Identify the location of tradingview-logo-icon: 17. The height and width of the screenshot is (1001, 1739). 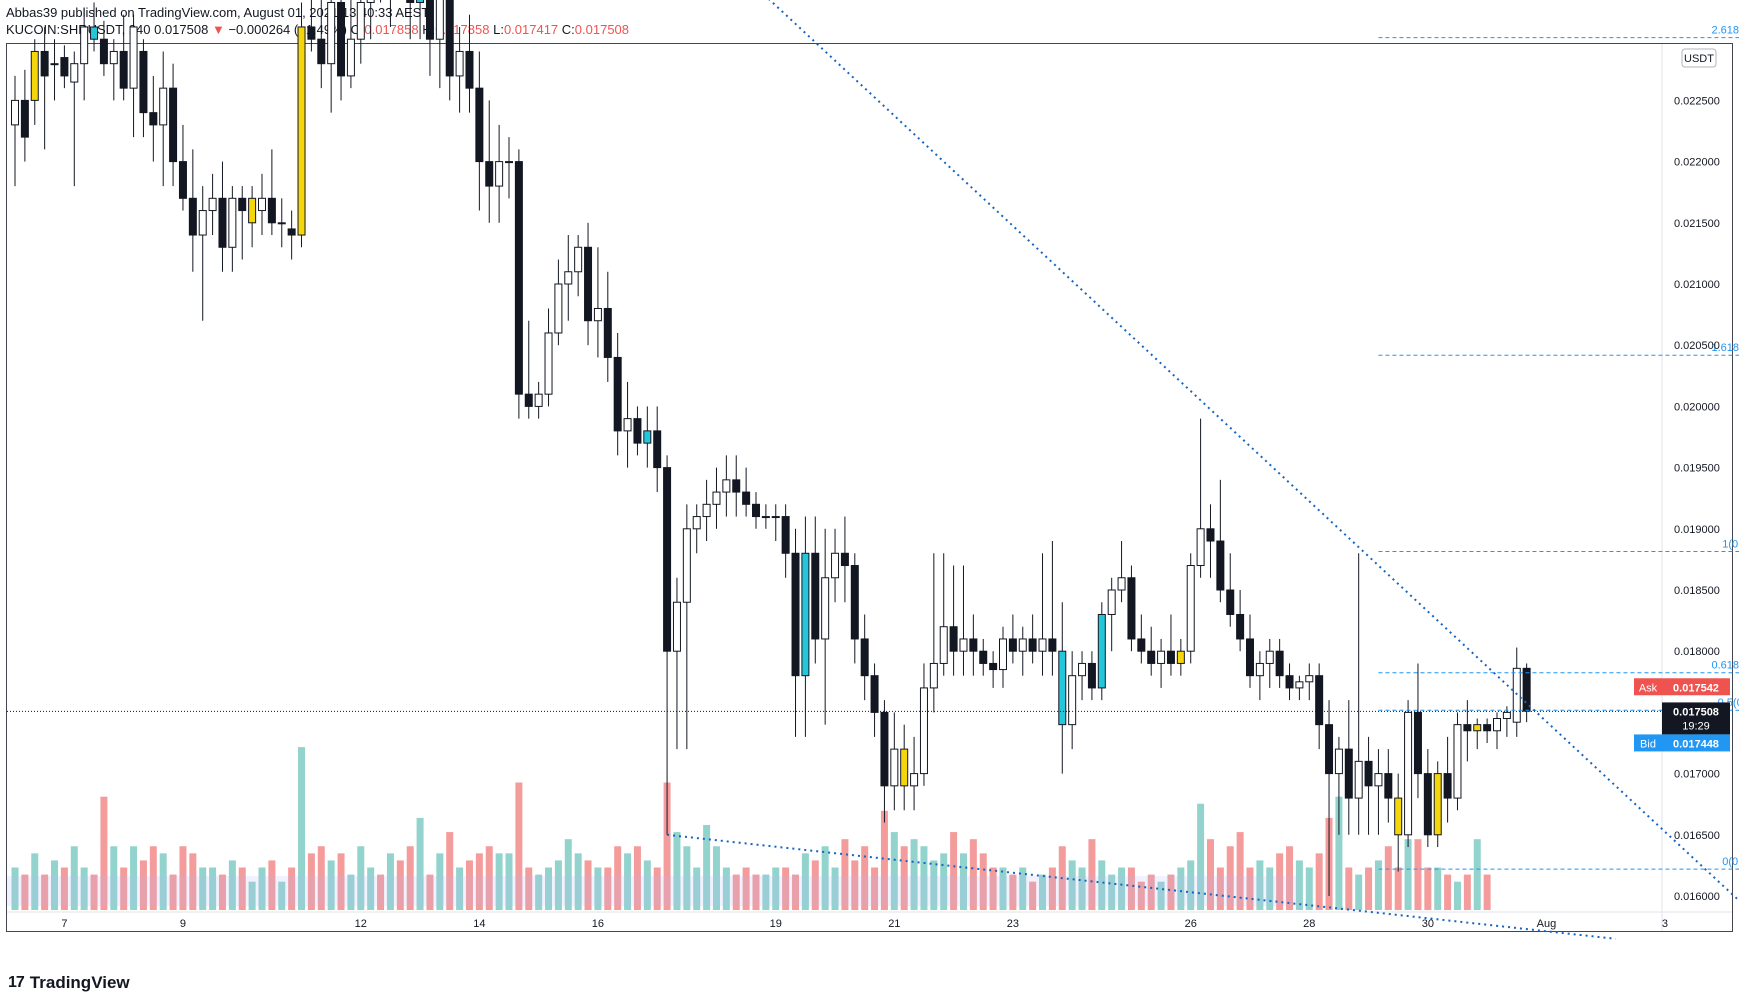
(16, 982).